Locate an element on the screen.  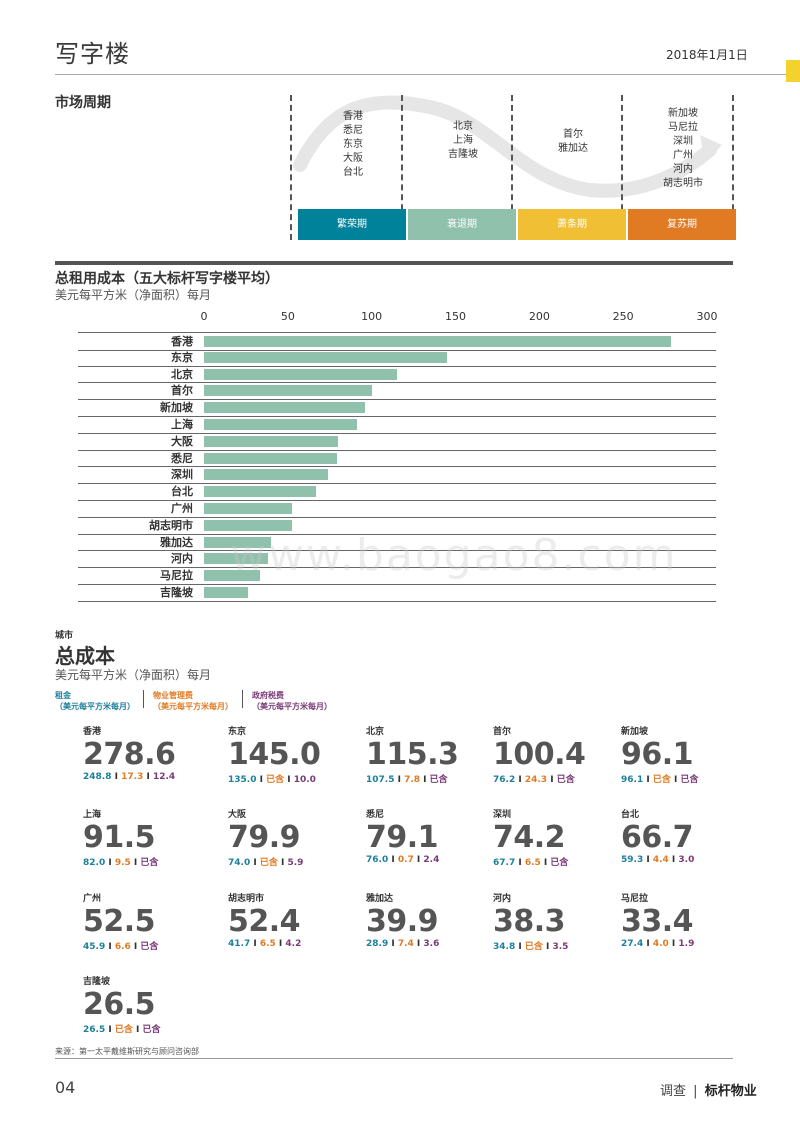
bar-row: 悉尼 is located at coordinates (397, 459).